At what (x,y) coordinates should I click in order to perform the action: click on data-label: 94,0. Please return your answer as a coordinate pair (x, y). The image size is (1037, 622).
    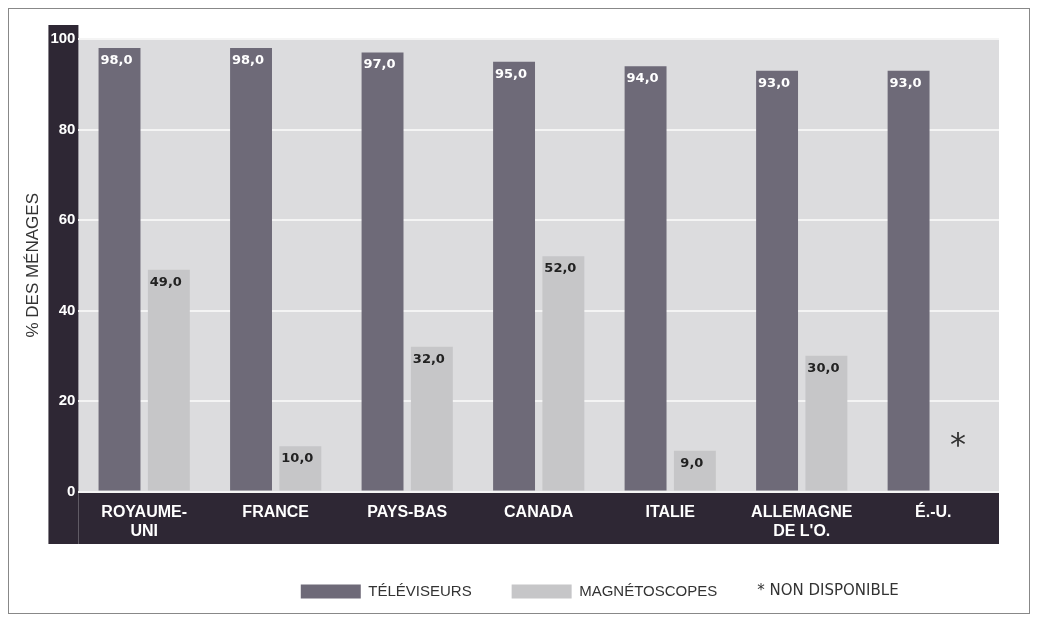
    Looking at the image, I should click on (642, 78).